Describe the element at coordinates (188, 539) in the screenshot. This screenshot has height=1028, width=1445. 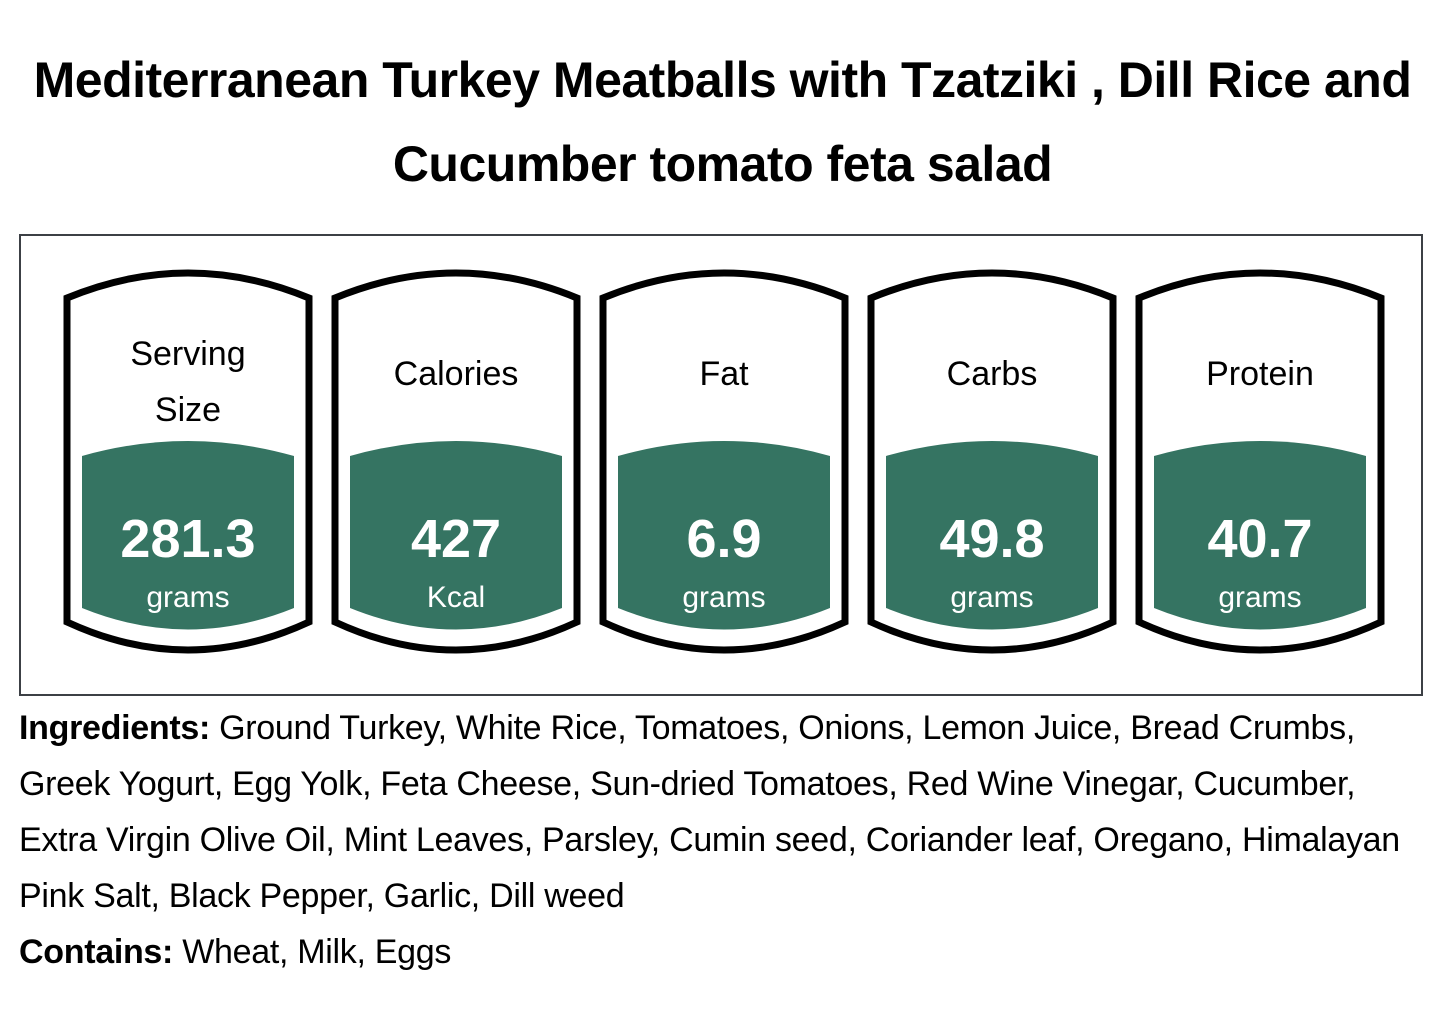
I see `badge-value: 281.3` at that location.